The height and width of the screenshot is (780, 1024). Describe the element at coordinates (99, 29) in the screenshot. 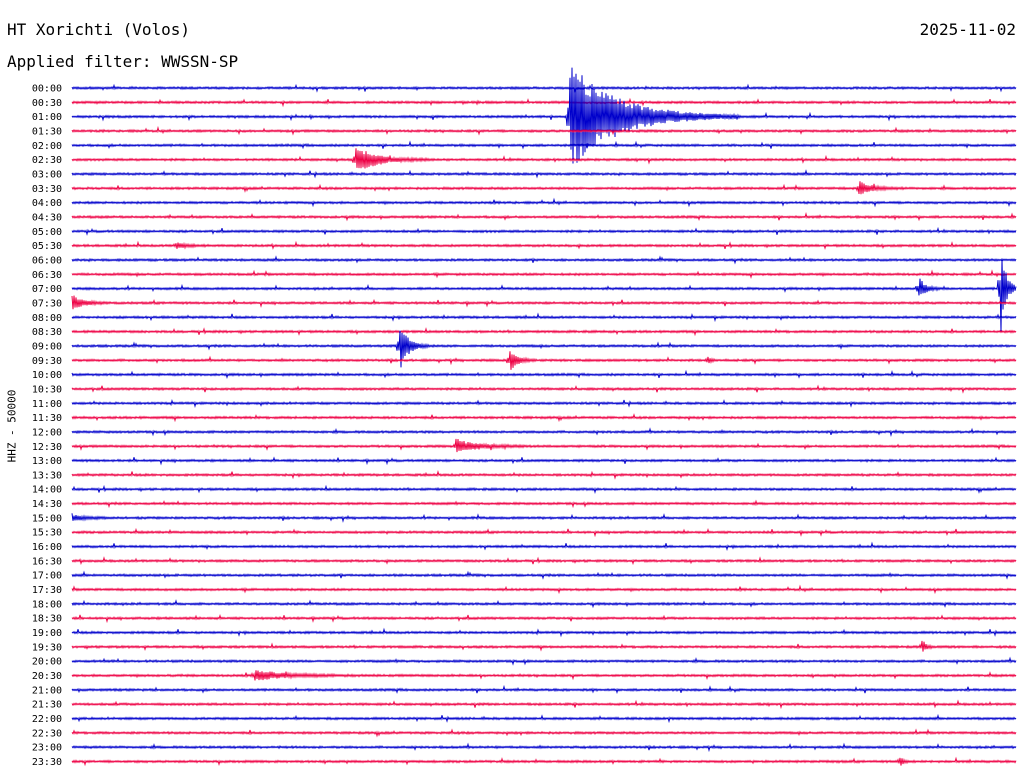

I see `station-title: HT Xorichti (Volos)` at that location.